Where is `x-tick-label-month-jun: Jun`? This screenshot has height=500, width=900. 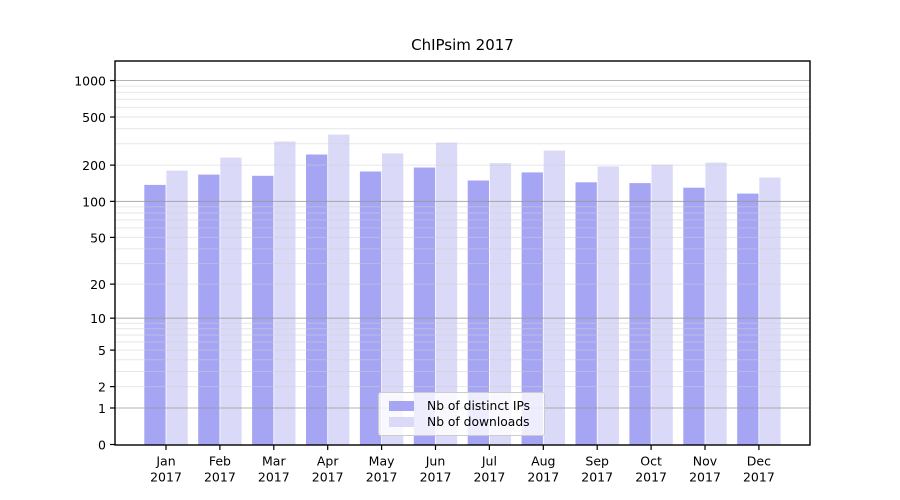 x-tick-label-month-jun: Jun is located at coordinates (435, 461).